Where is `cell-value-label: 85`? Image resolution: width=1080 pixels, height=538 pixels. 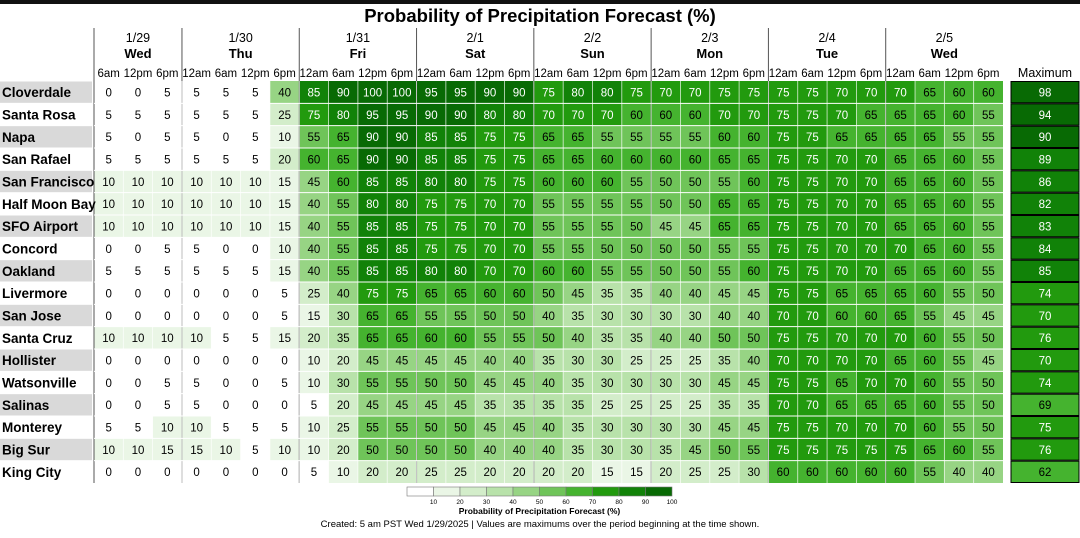
cell-value-label: 85 is located at coordinates (460, 160).